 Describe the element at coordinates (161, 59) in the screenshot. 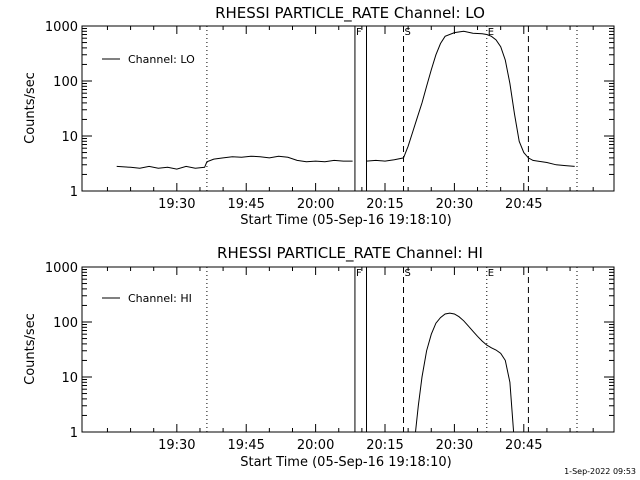

I see `legend-label: Channel: LO` at that location.